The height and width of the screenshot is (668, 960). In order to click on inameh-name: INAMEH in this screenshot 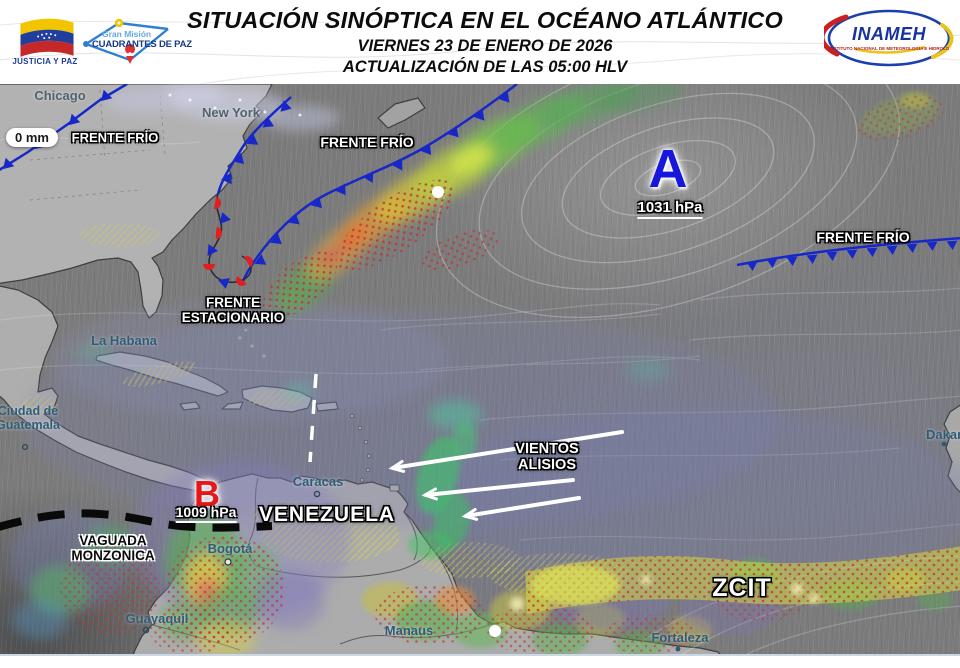, I will do `click(889, 34)`.